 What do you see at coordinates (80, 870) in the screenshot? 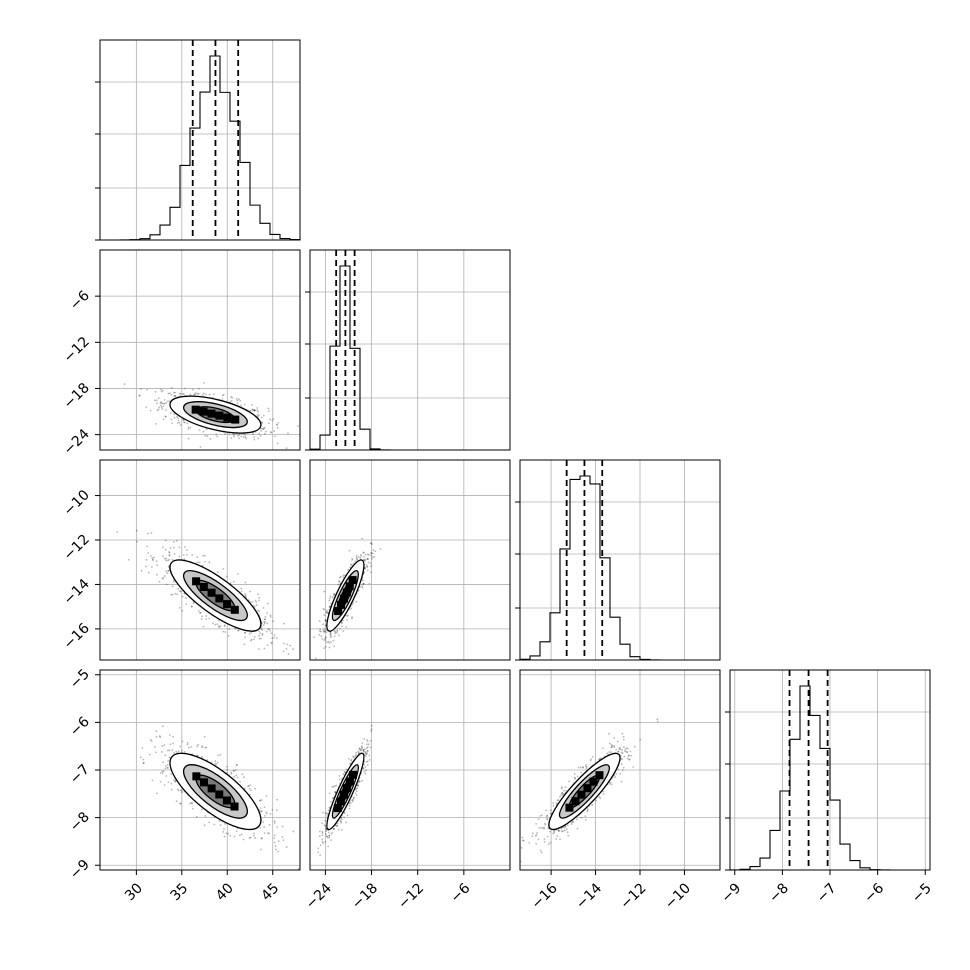
I see `y-tick-label-param-3: −9` at bounding box center [80, 870].